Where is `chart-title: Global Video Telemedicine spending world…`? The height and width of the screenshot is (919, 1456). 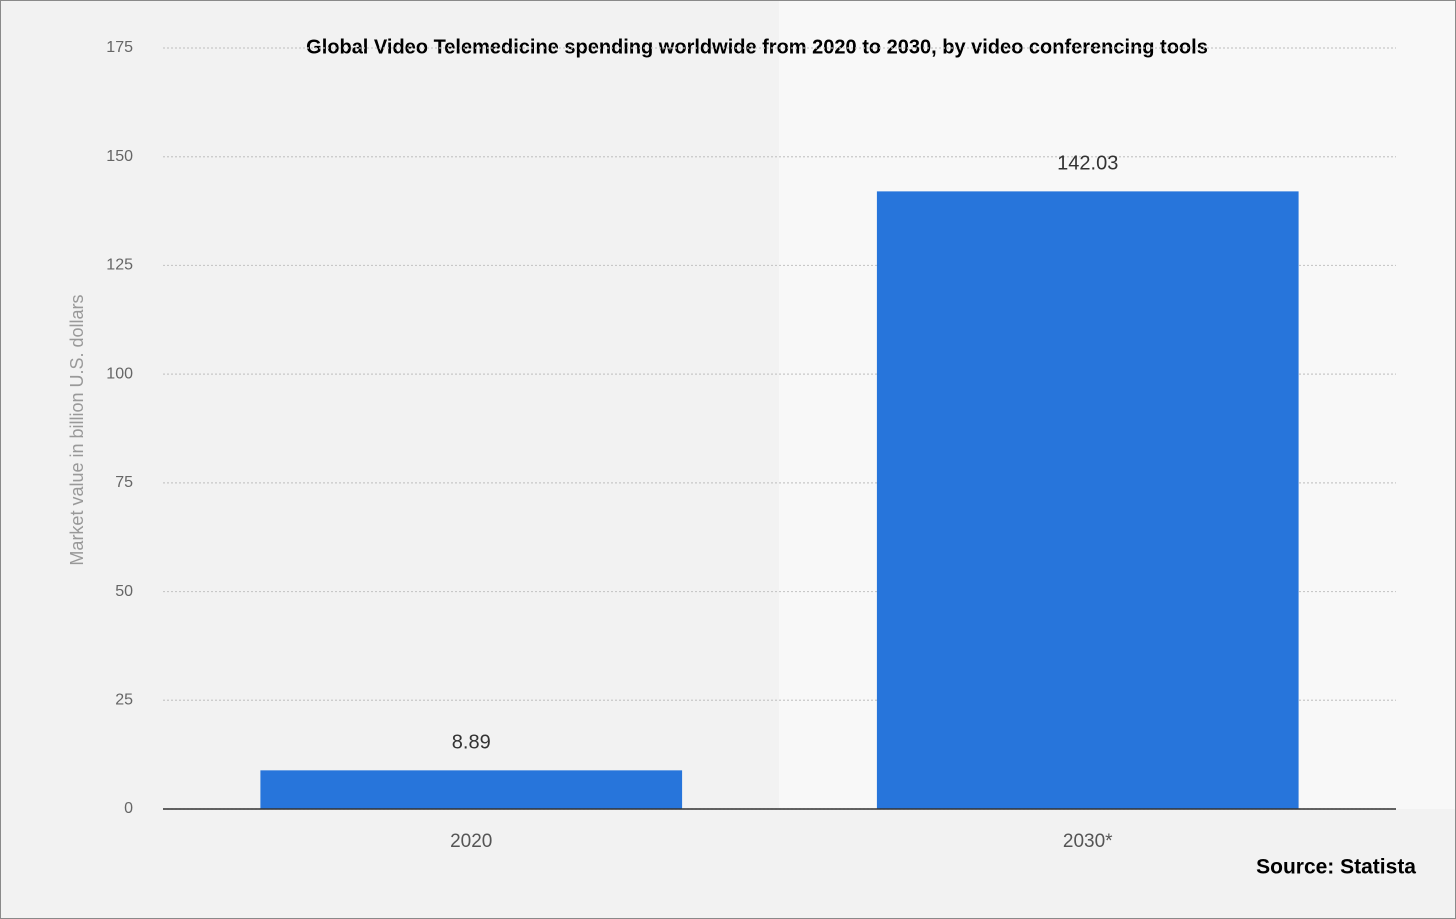 chart-title: Global Video Telemedicine spending world… is located at coordinates (757, 47).